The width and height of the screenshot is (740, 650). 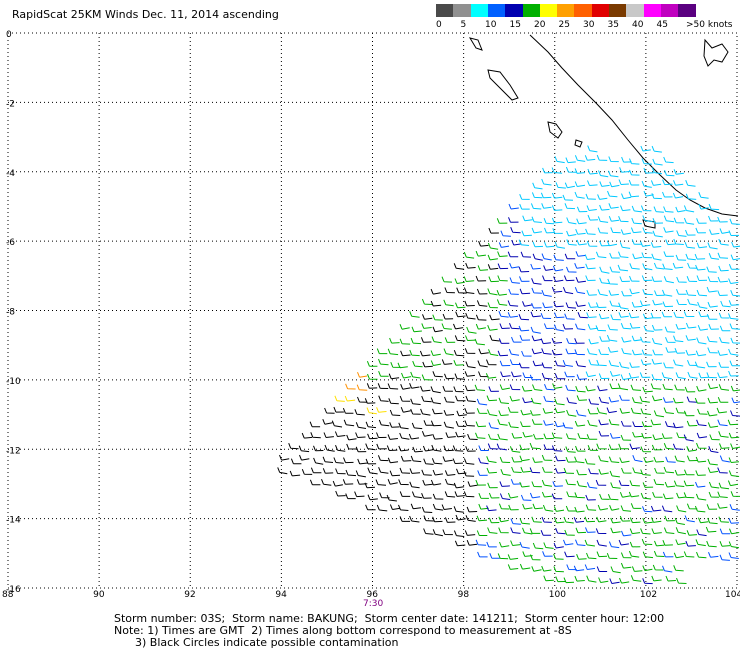 I want to click on x-tick-label: 102, so click(x=648, y=595).